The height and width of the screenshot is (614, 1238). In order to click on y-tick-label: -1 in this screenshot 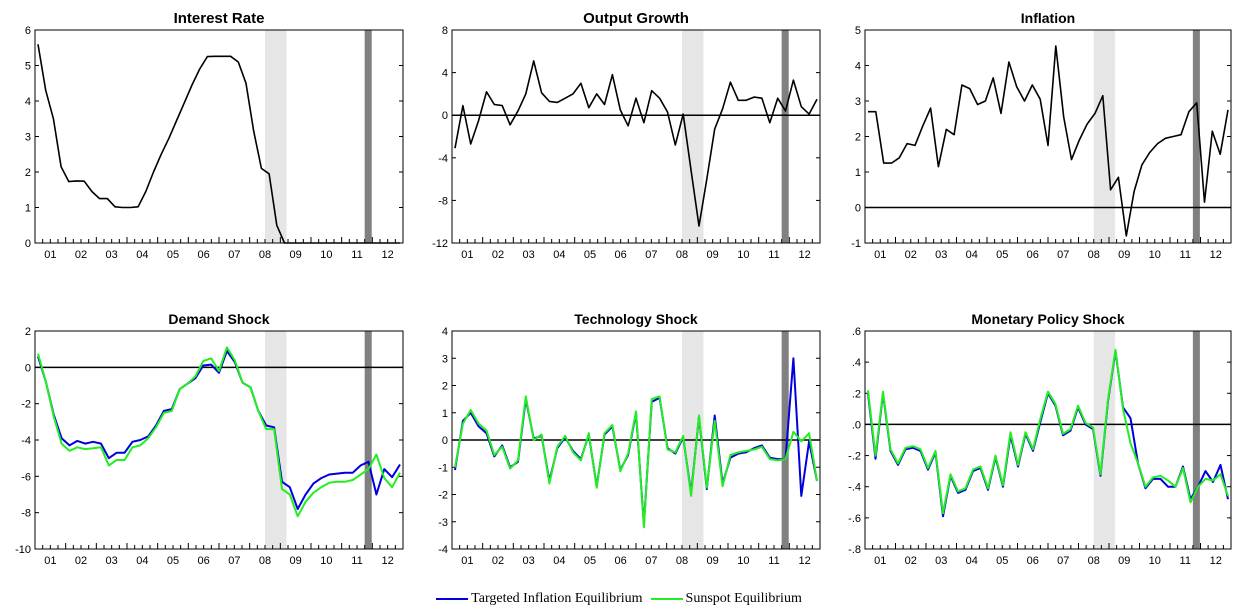, I will do `click(856, 244)`.